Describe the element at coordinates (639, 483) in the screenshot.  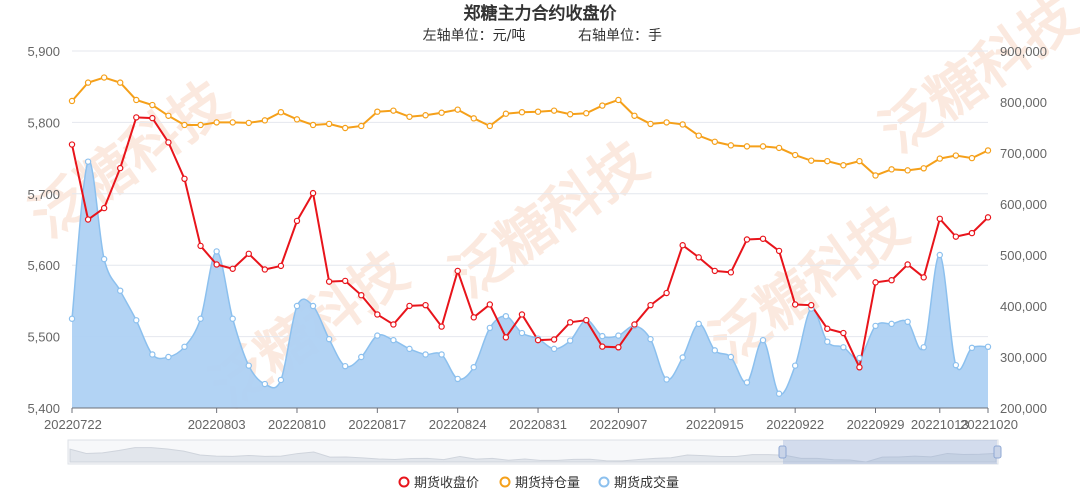
I see `legend-item-volume: 期货成交量` at that location.